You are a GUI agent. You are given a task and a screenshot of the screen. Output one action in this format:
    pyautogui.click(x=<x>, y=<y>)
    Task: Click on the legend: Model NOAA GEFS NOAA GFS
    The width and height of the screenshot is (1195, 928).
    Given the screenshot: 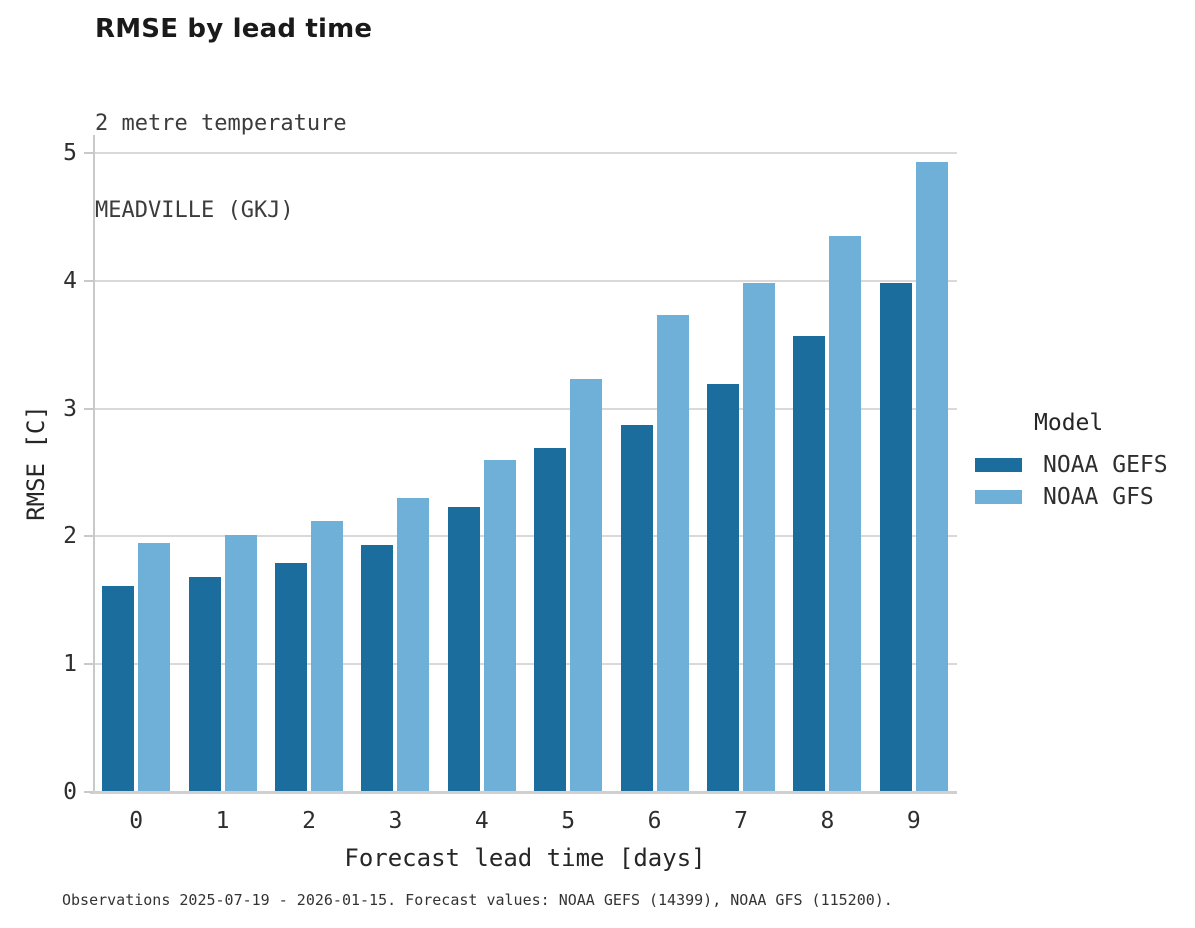 What is the action you would take?
    pyautogui.click(x=1068, y=462)
    